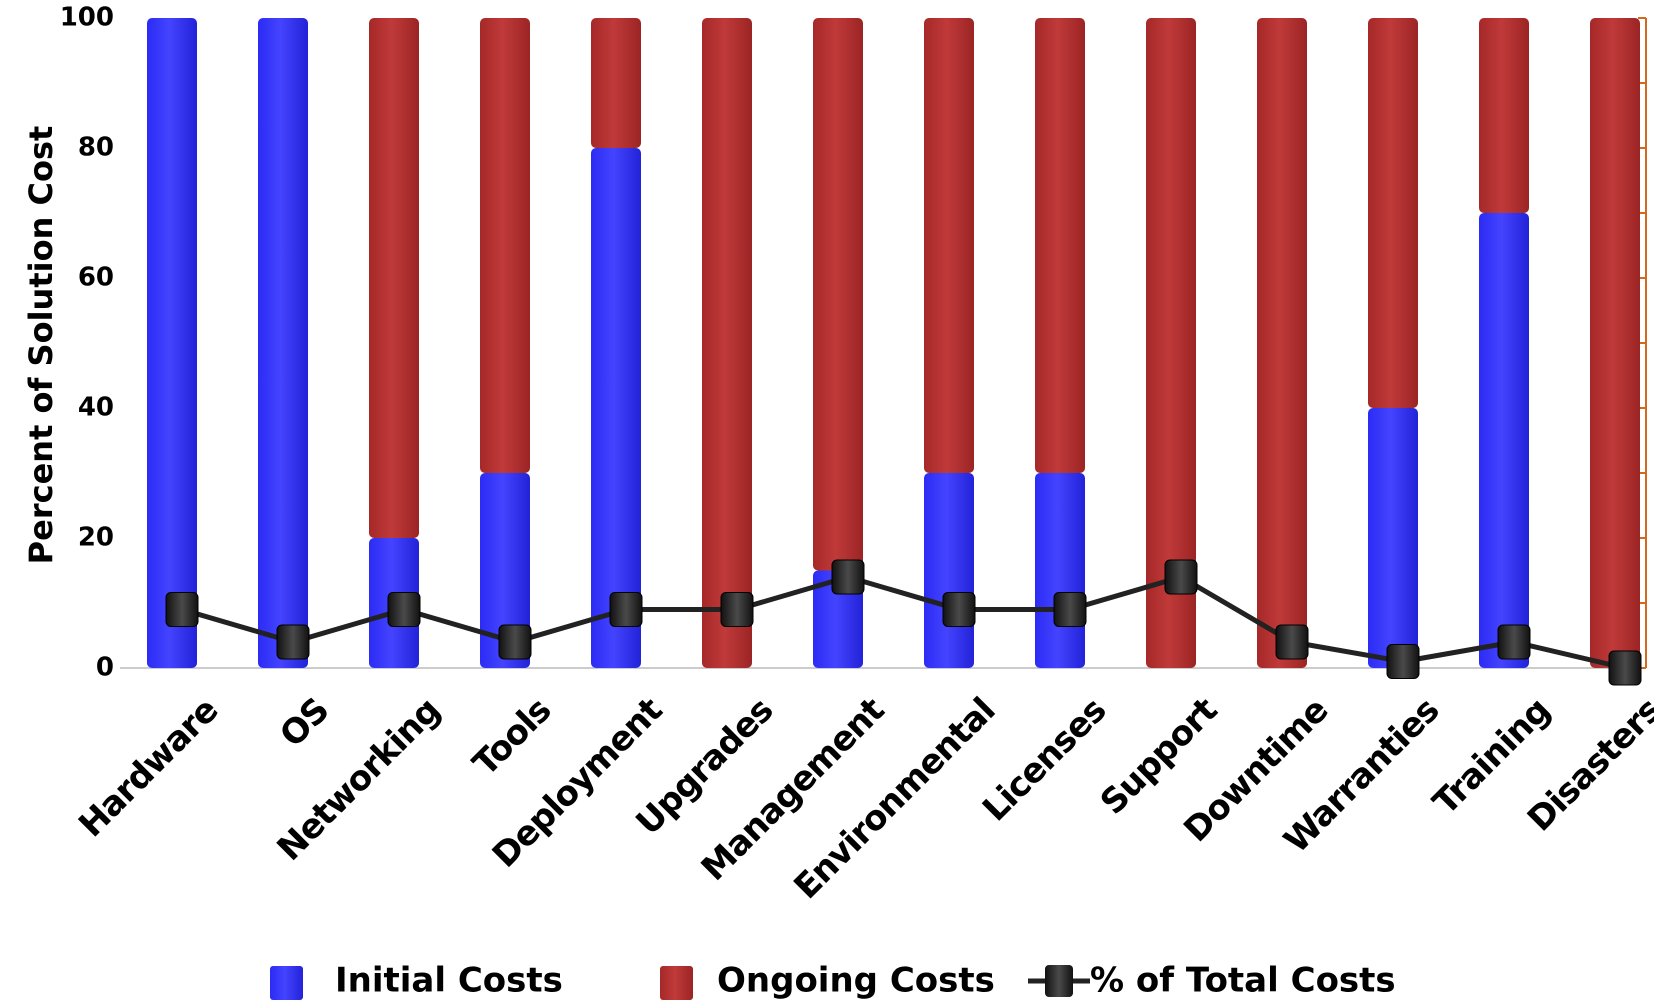 This screenshot has width=1654, height=1001. I want to click on bar-ongoing-warranties, so click(1393, 213).